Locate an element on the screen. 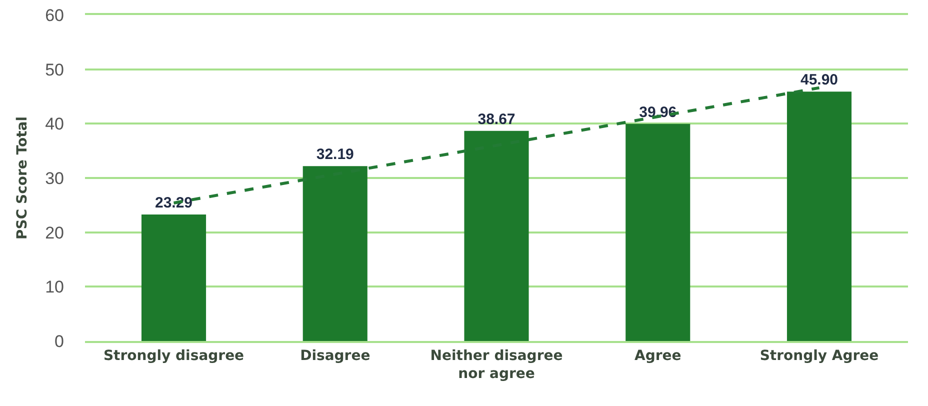 The width and height of the screenshot is (928, 406). bar is located at coordinates (173, 277).